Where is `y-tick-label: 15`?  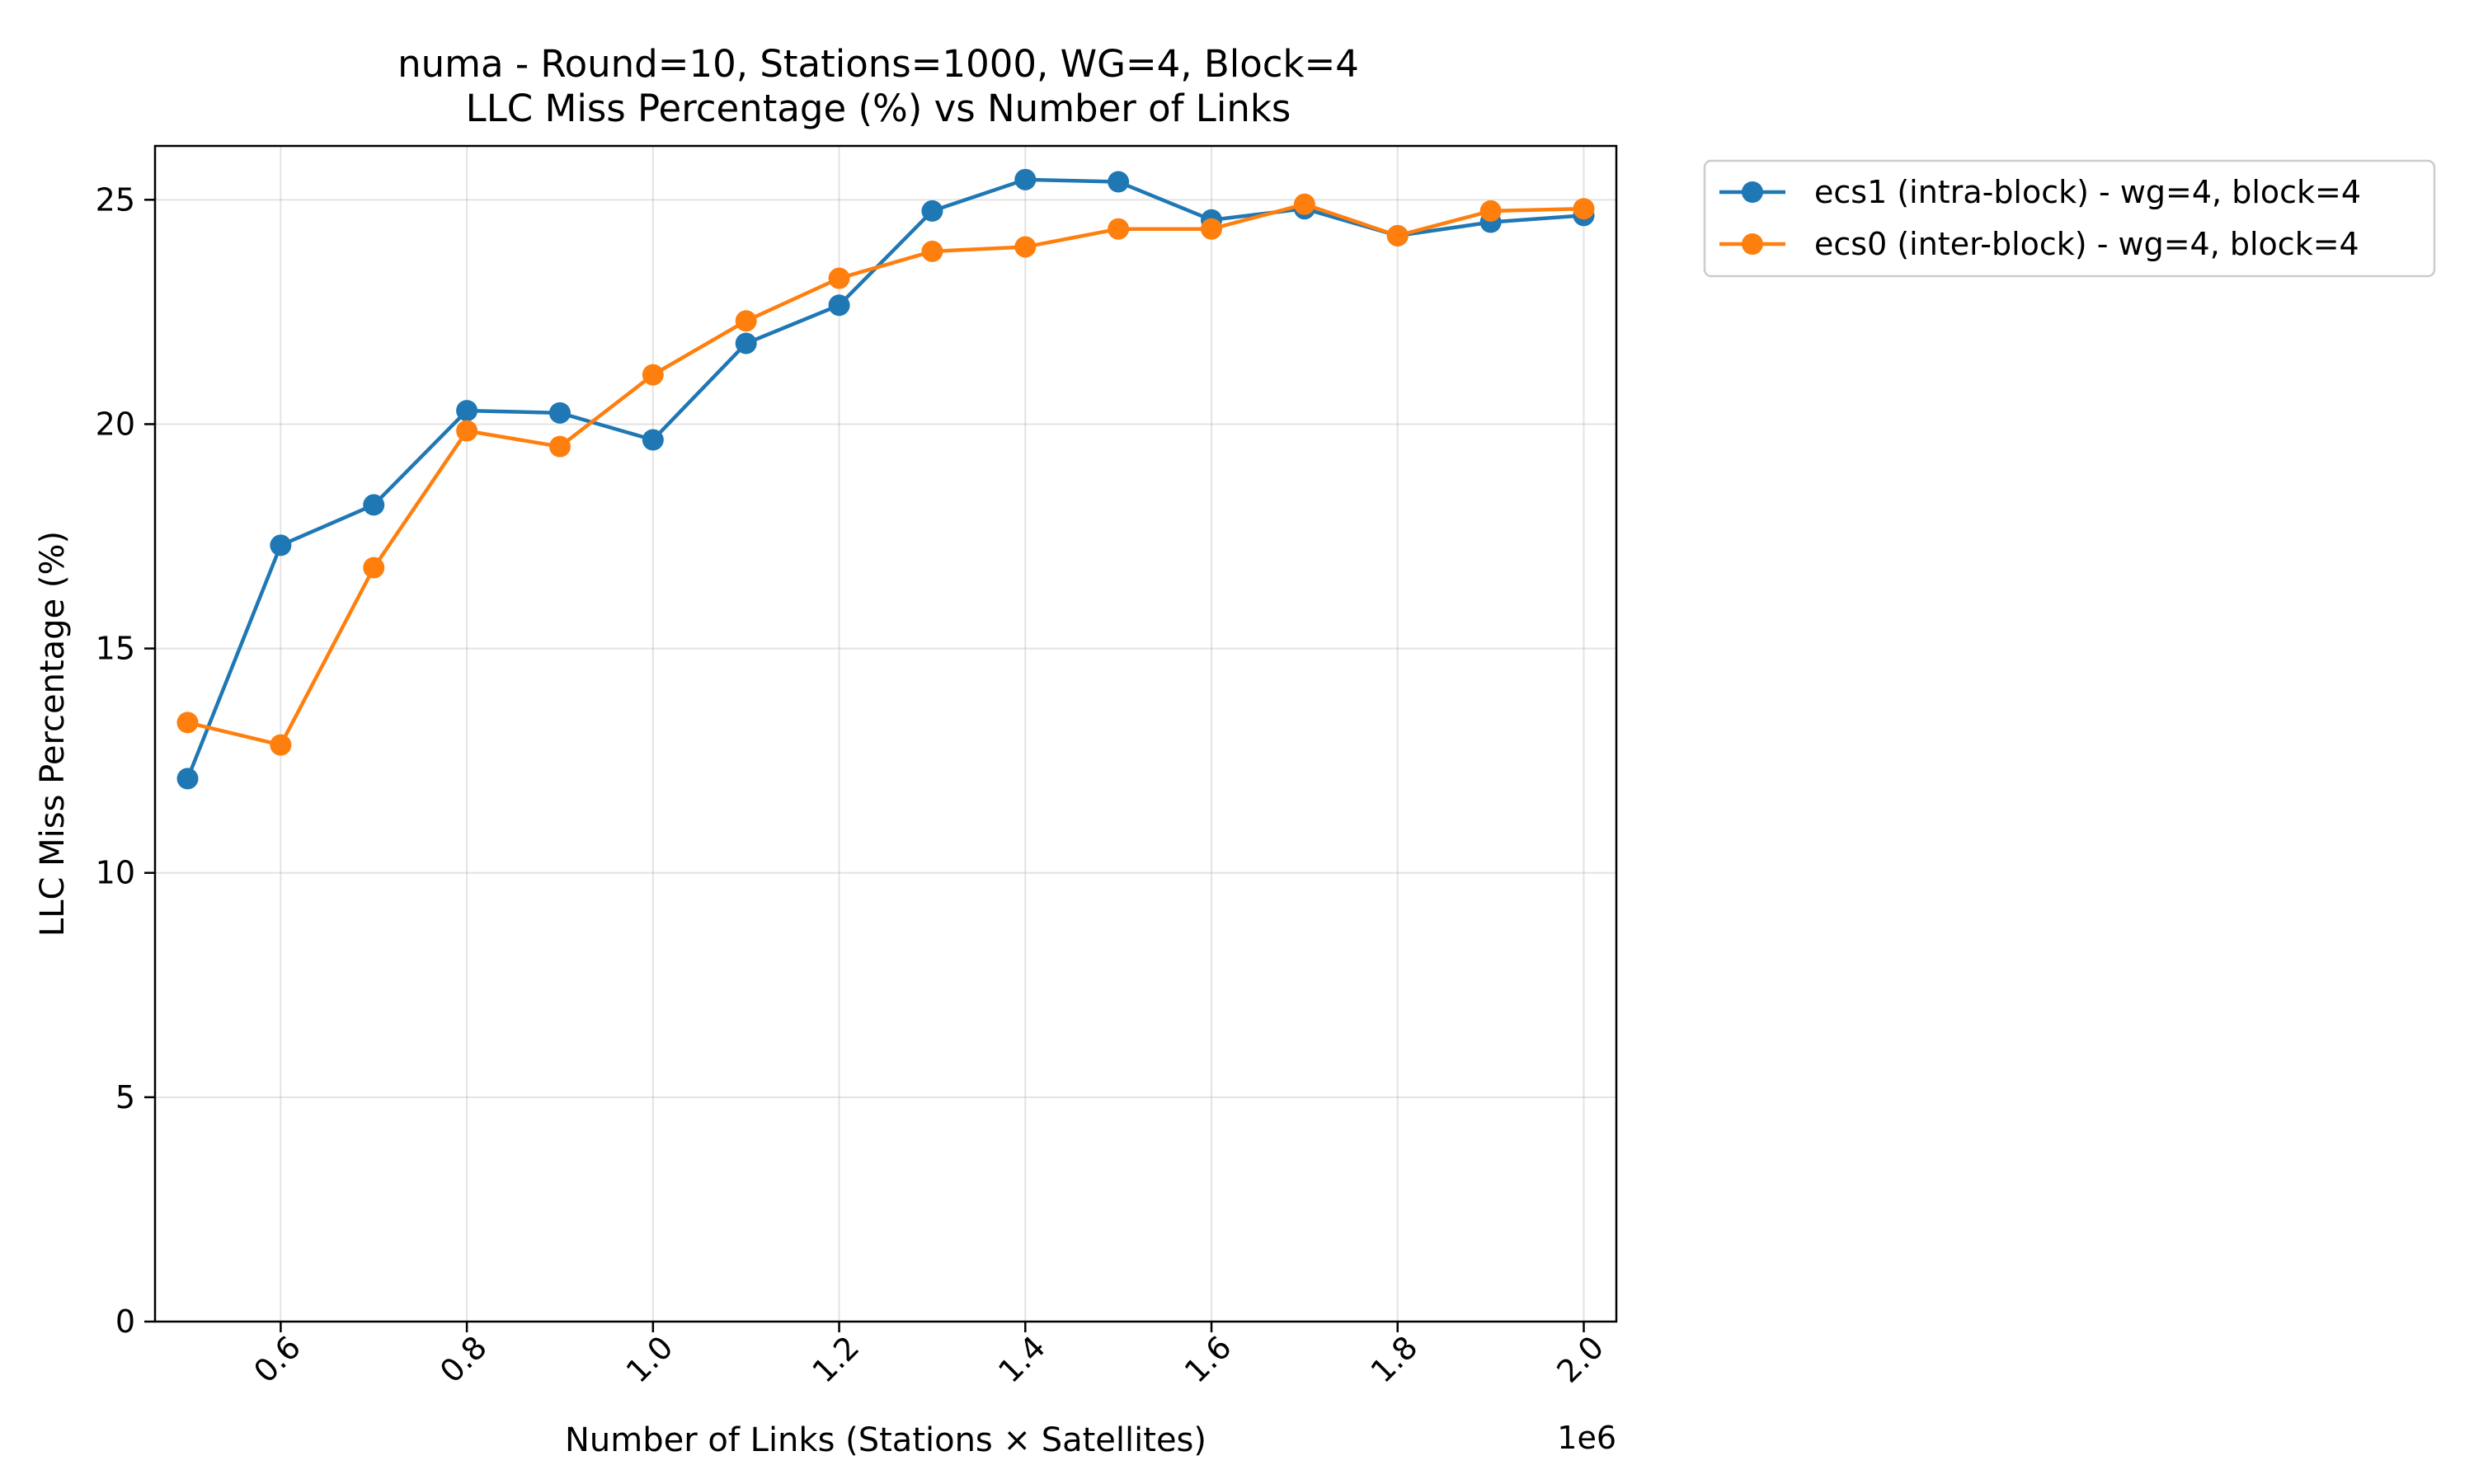 y-tick-label: 15 is located at coordinates (115, 649).